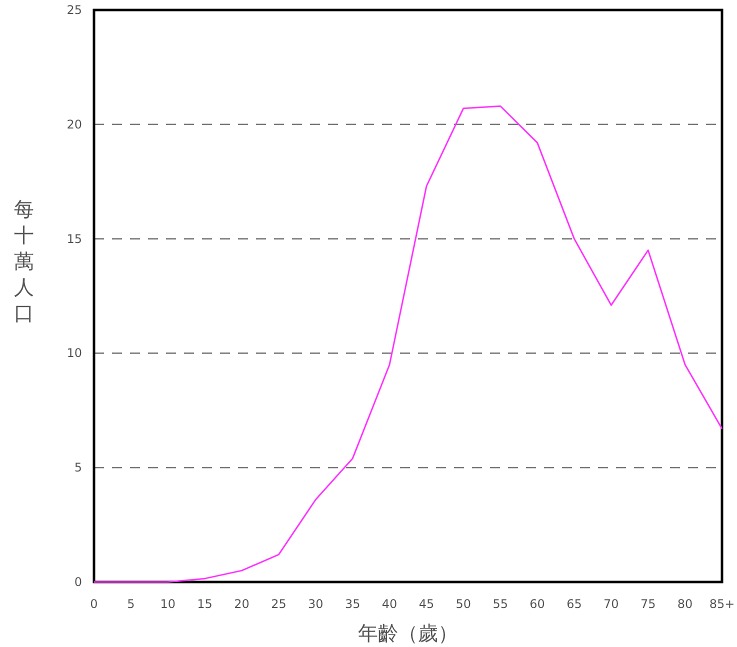 Image resolution: width=737 pixels, height=647 pixels. Describe the element at coordinates (168, 604) in the screenshot. I see `x-tick-label: 10` at that location.